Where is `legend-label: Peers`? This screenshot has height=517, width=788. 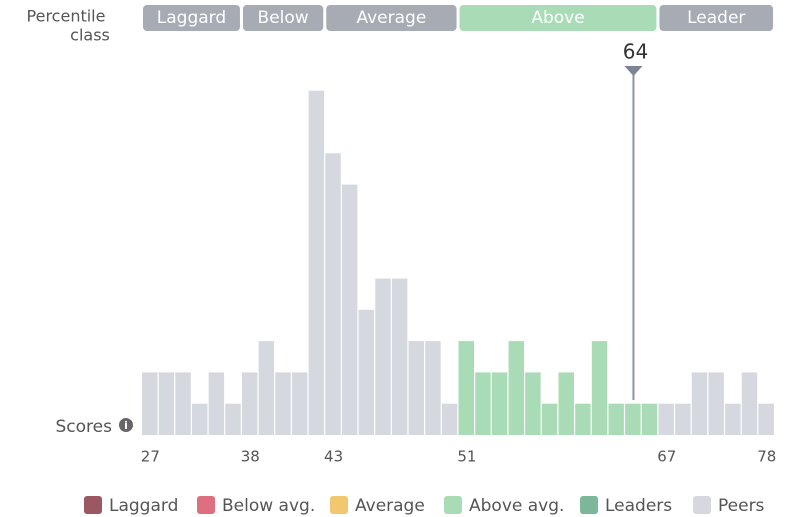
legend-label: Peers is located at coordinates (741, 506).